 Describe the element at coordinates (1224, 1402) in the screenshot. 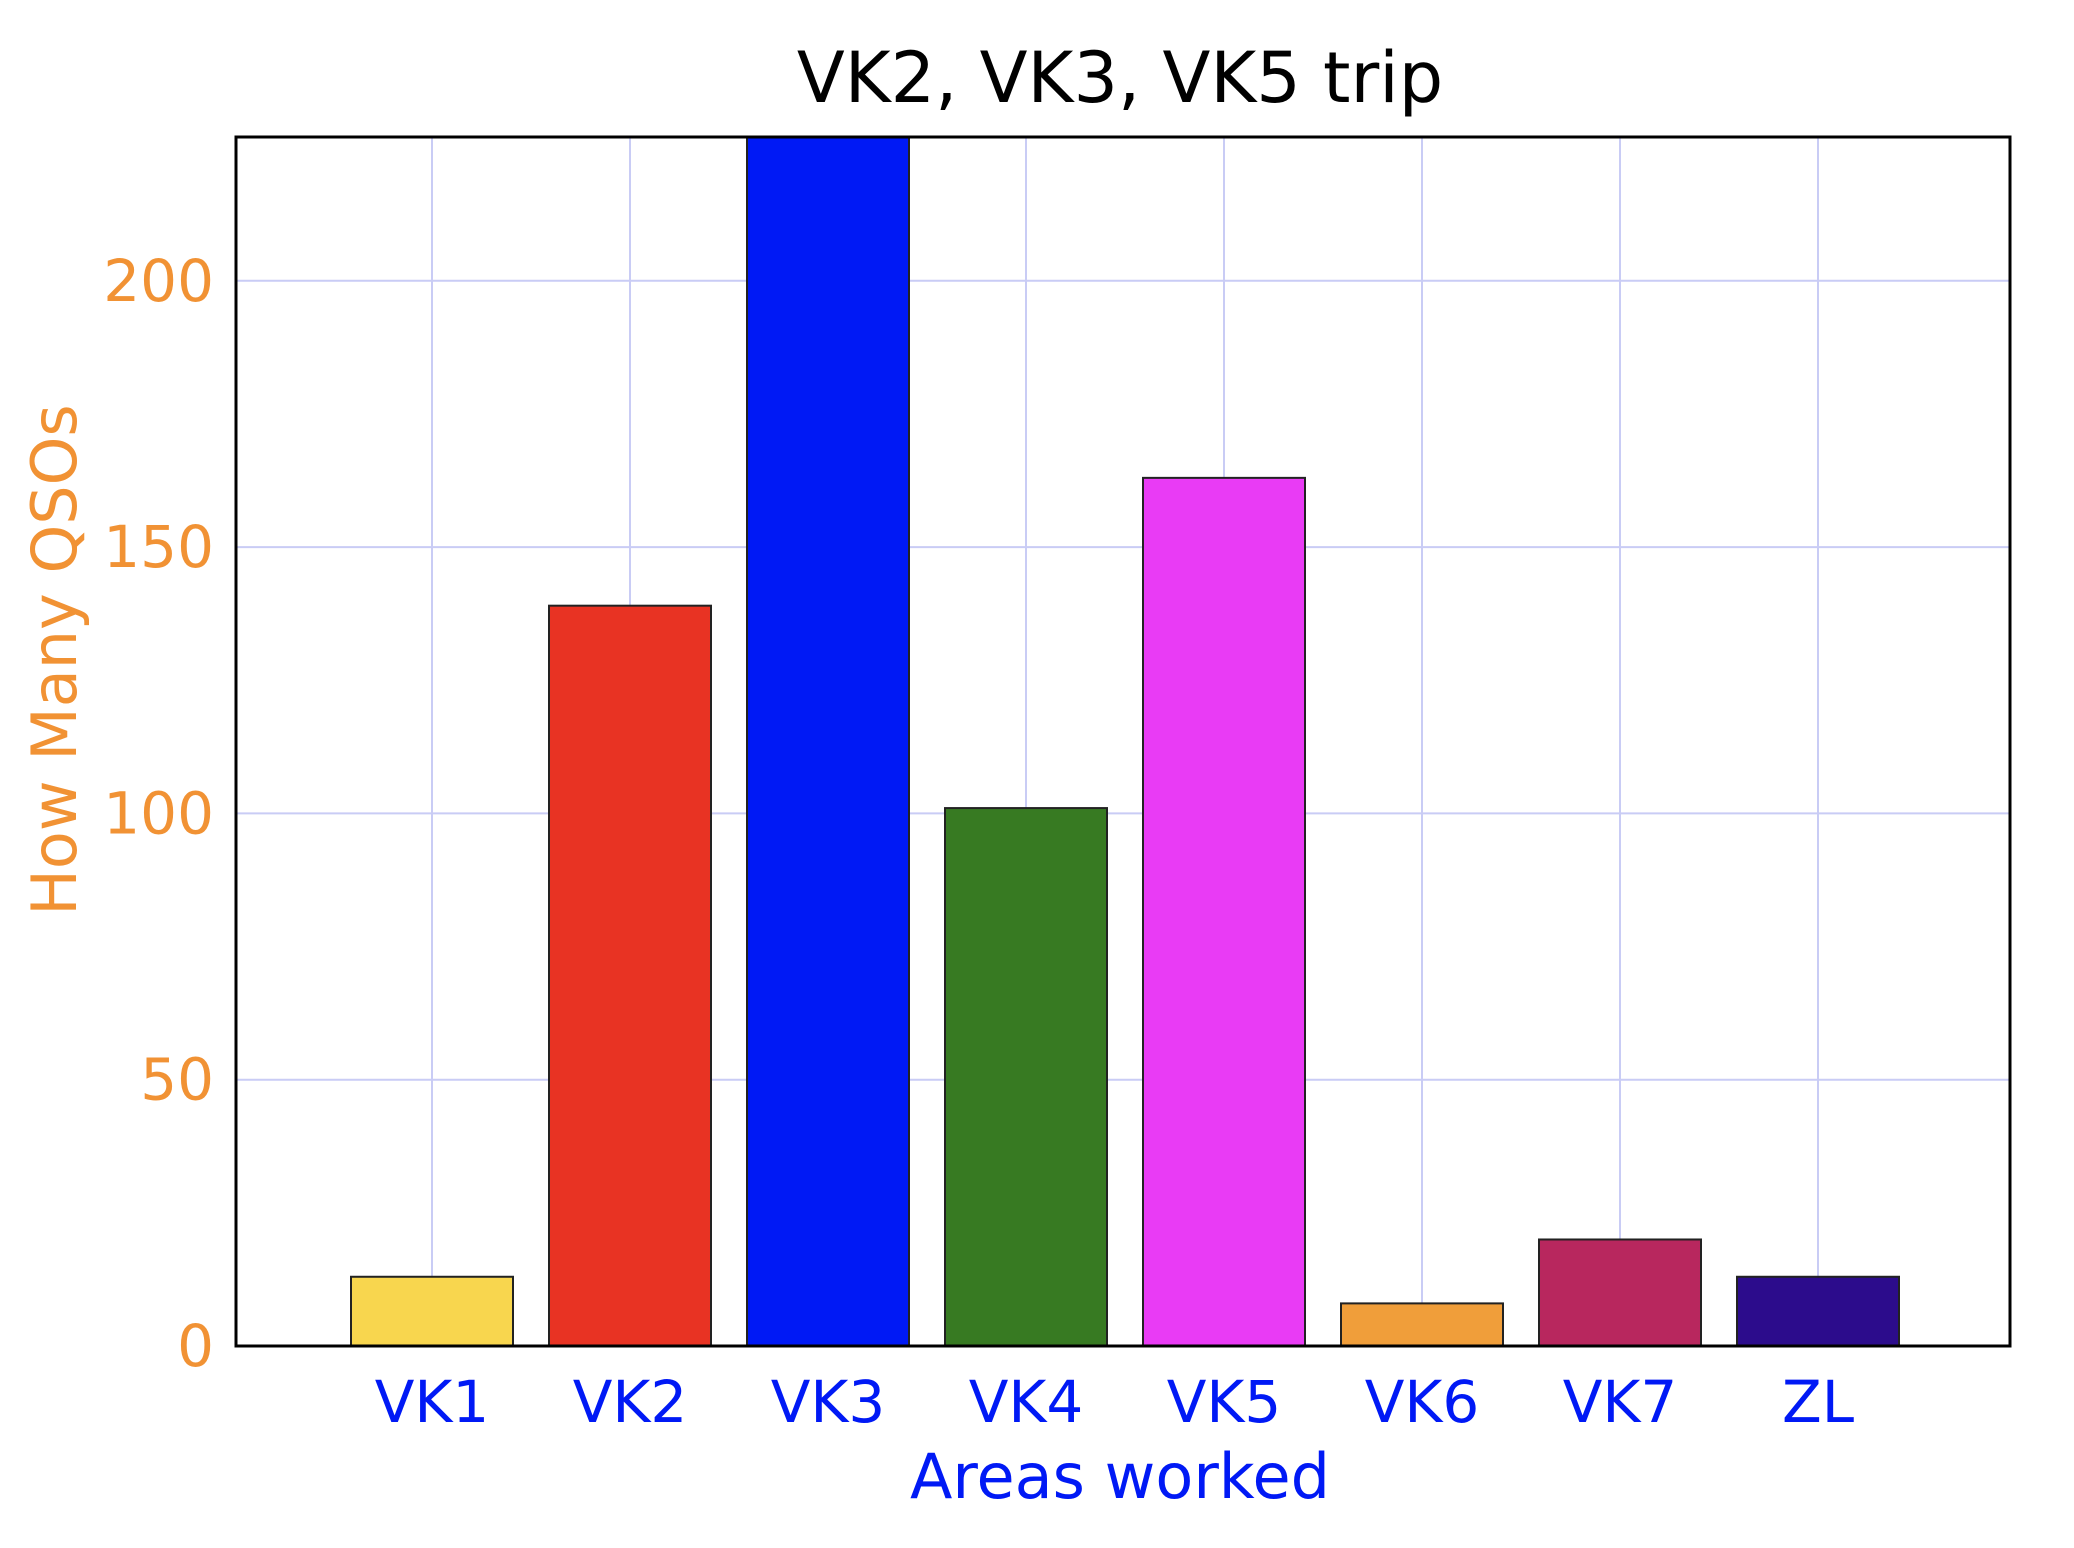

I see `x-tick-label-vk5: VK5` at that location.